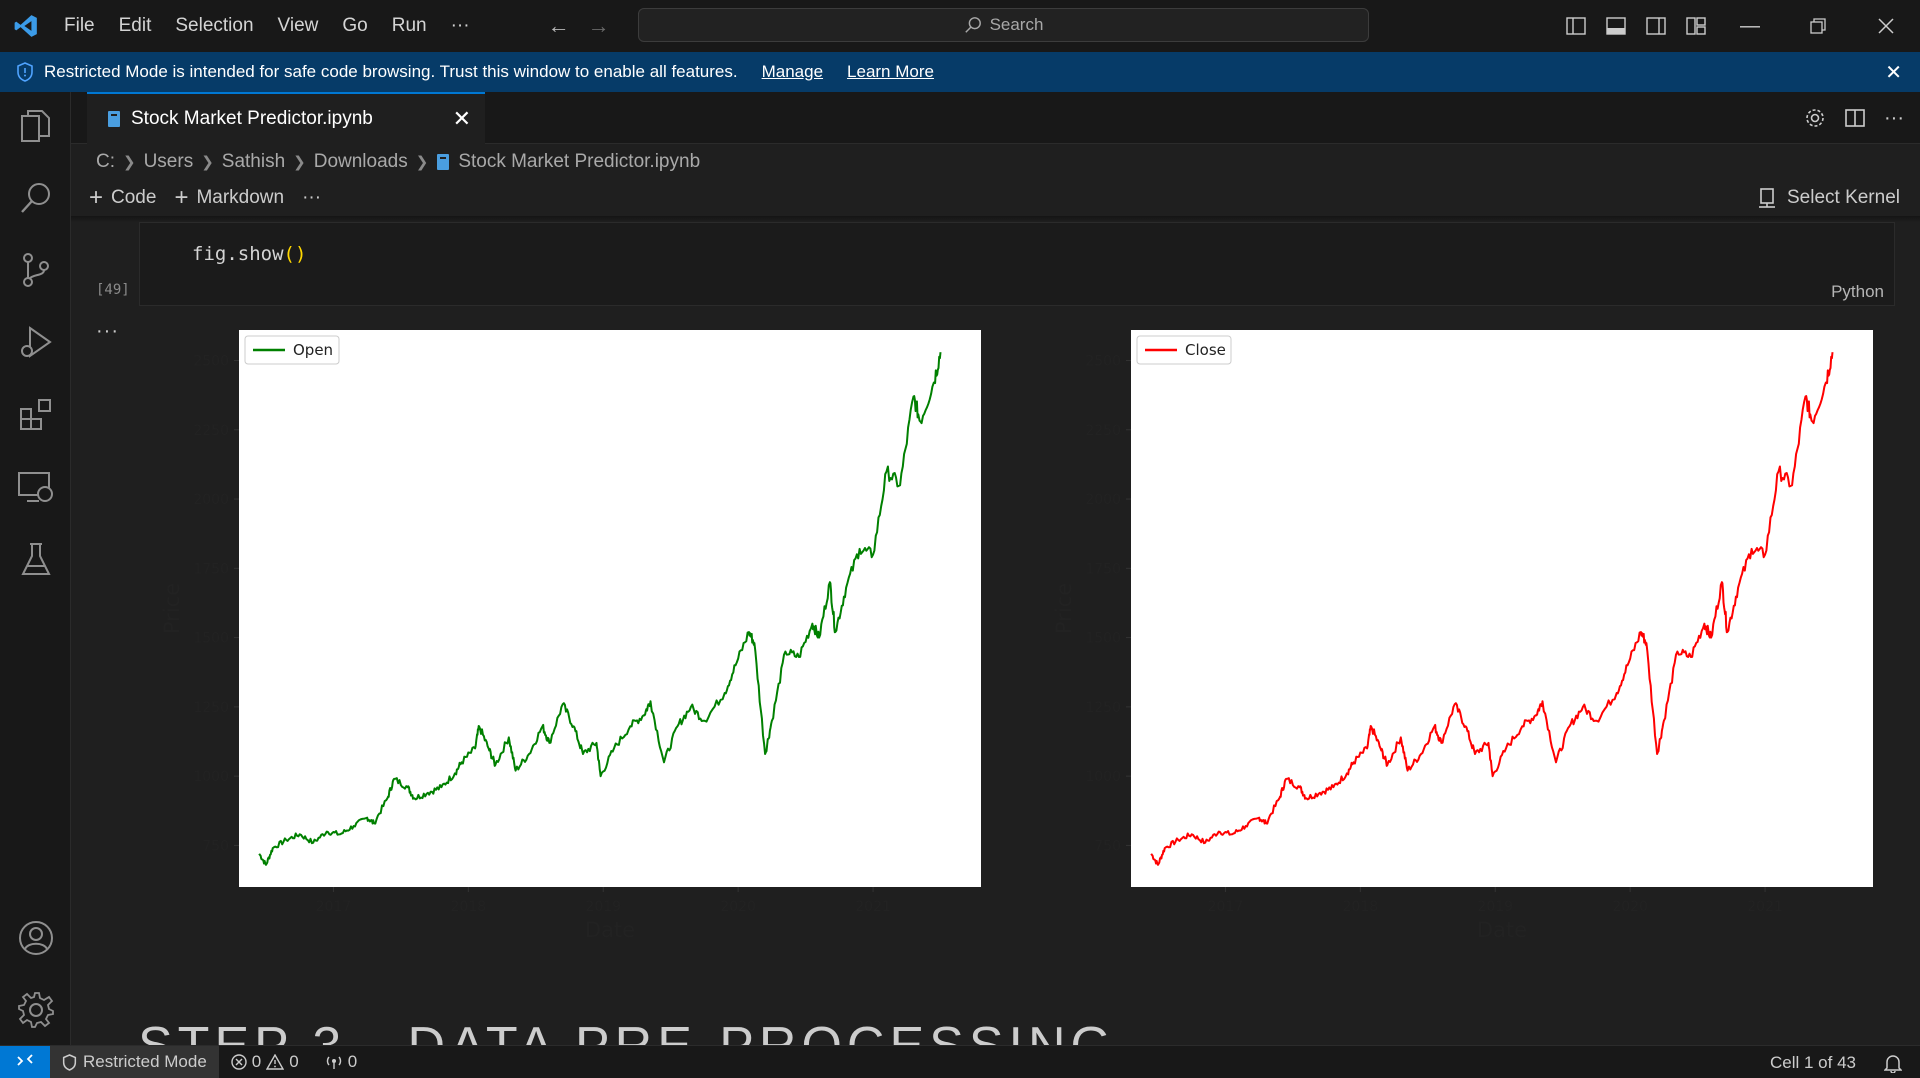  I want to click on editor-tab-bar: Stock Market Predictor.ipynb ✕ ···, so click(995, 118).